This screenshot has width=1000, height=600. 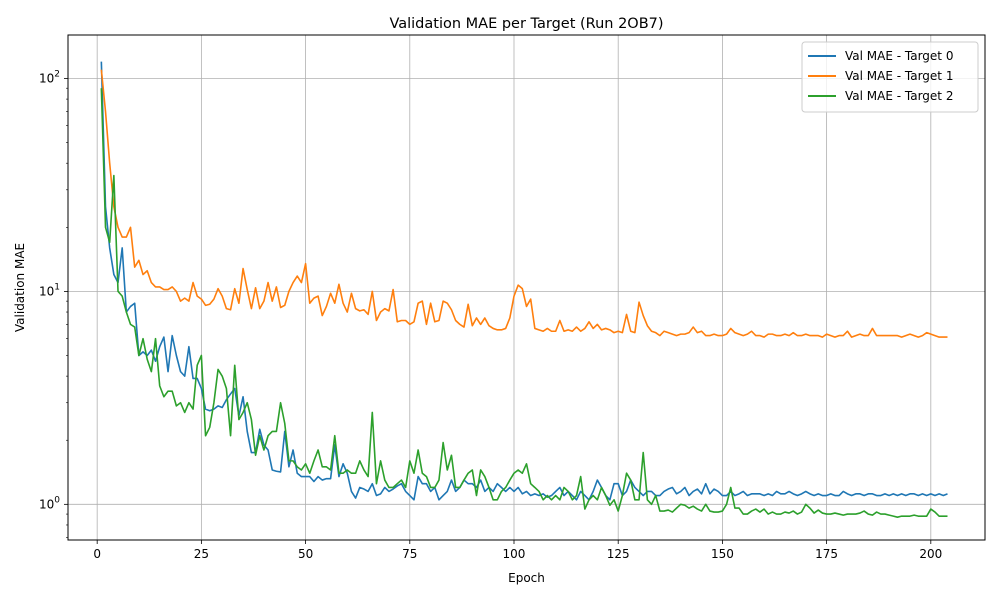 I want to click on legend-box, so click(x=890, y=77).